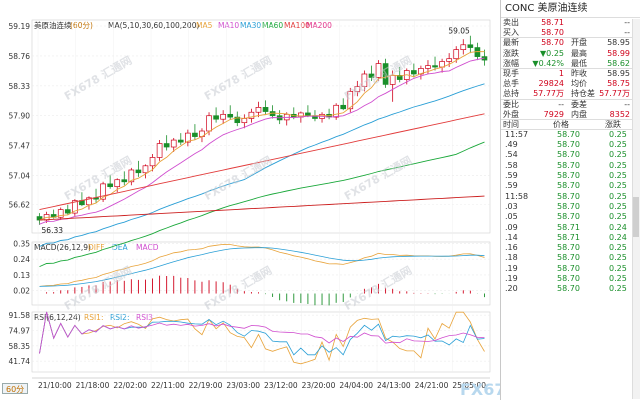 Image resolution: width=640 pixels, height=400 pixels. Describe the element at coordinates (511, 84) in the screenshot. I see `quote-label: 总手` at that location.